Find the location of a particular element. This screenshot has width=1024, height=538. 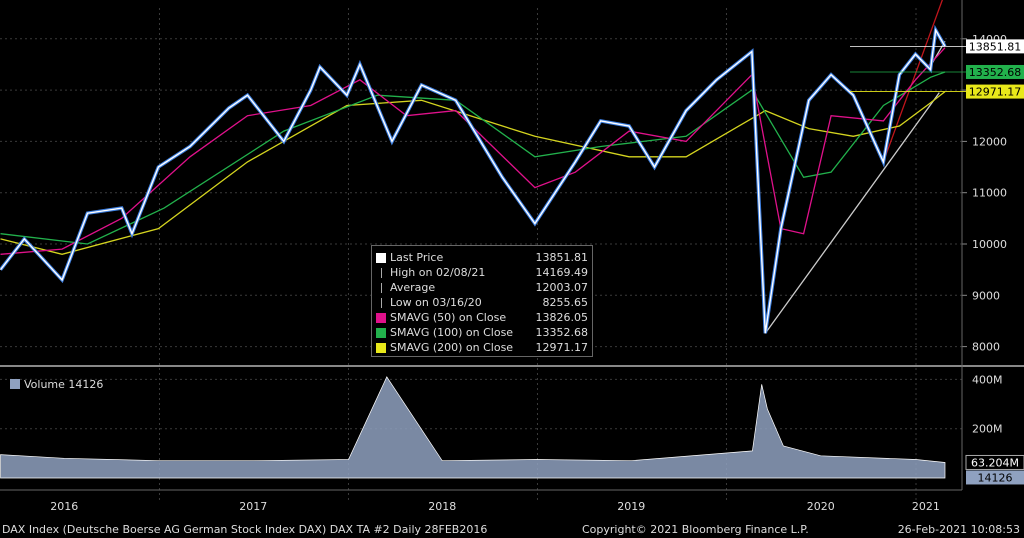

price-tick-label: 9000 is located at coordinates (986, 295).